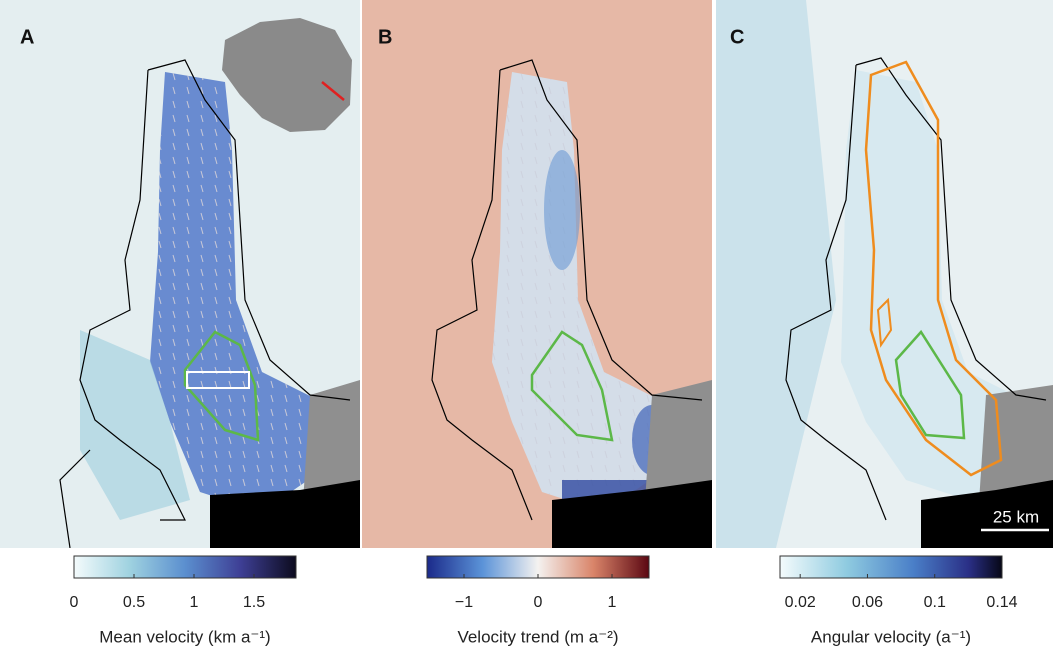 The image size is (1053, 649). Describe the element at coordinates (800, 602) in the screenshot. I see `colorbar-tick-label: 0.02` at that location.